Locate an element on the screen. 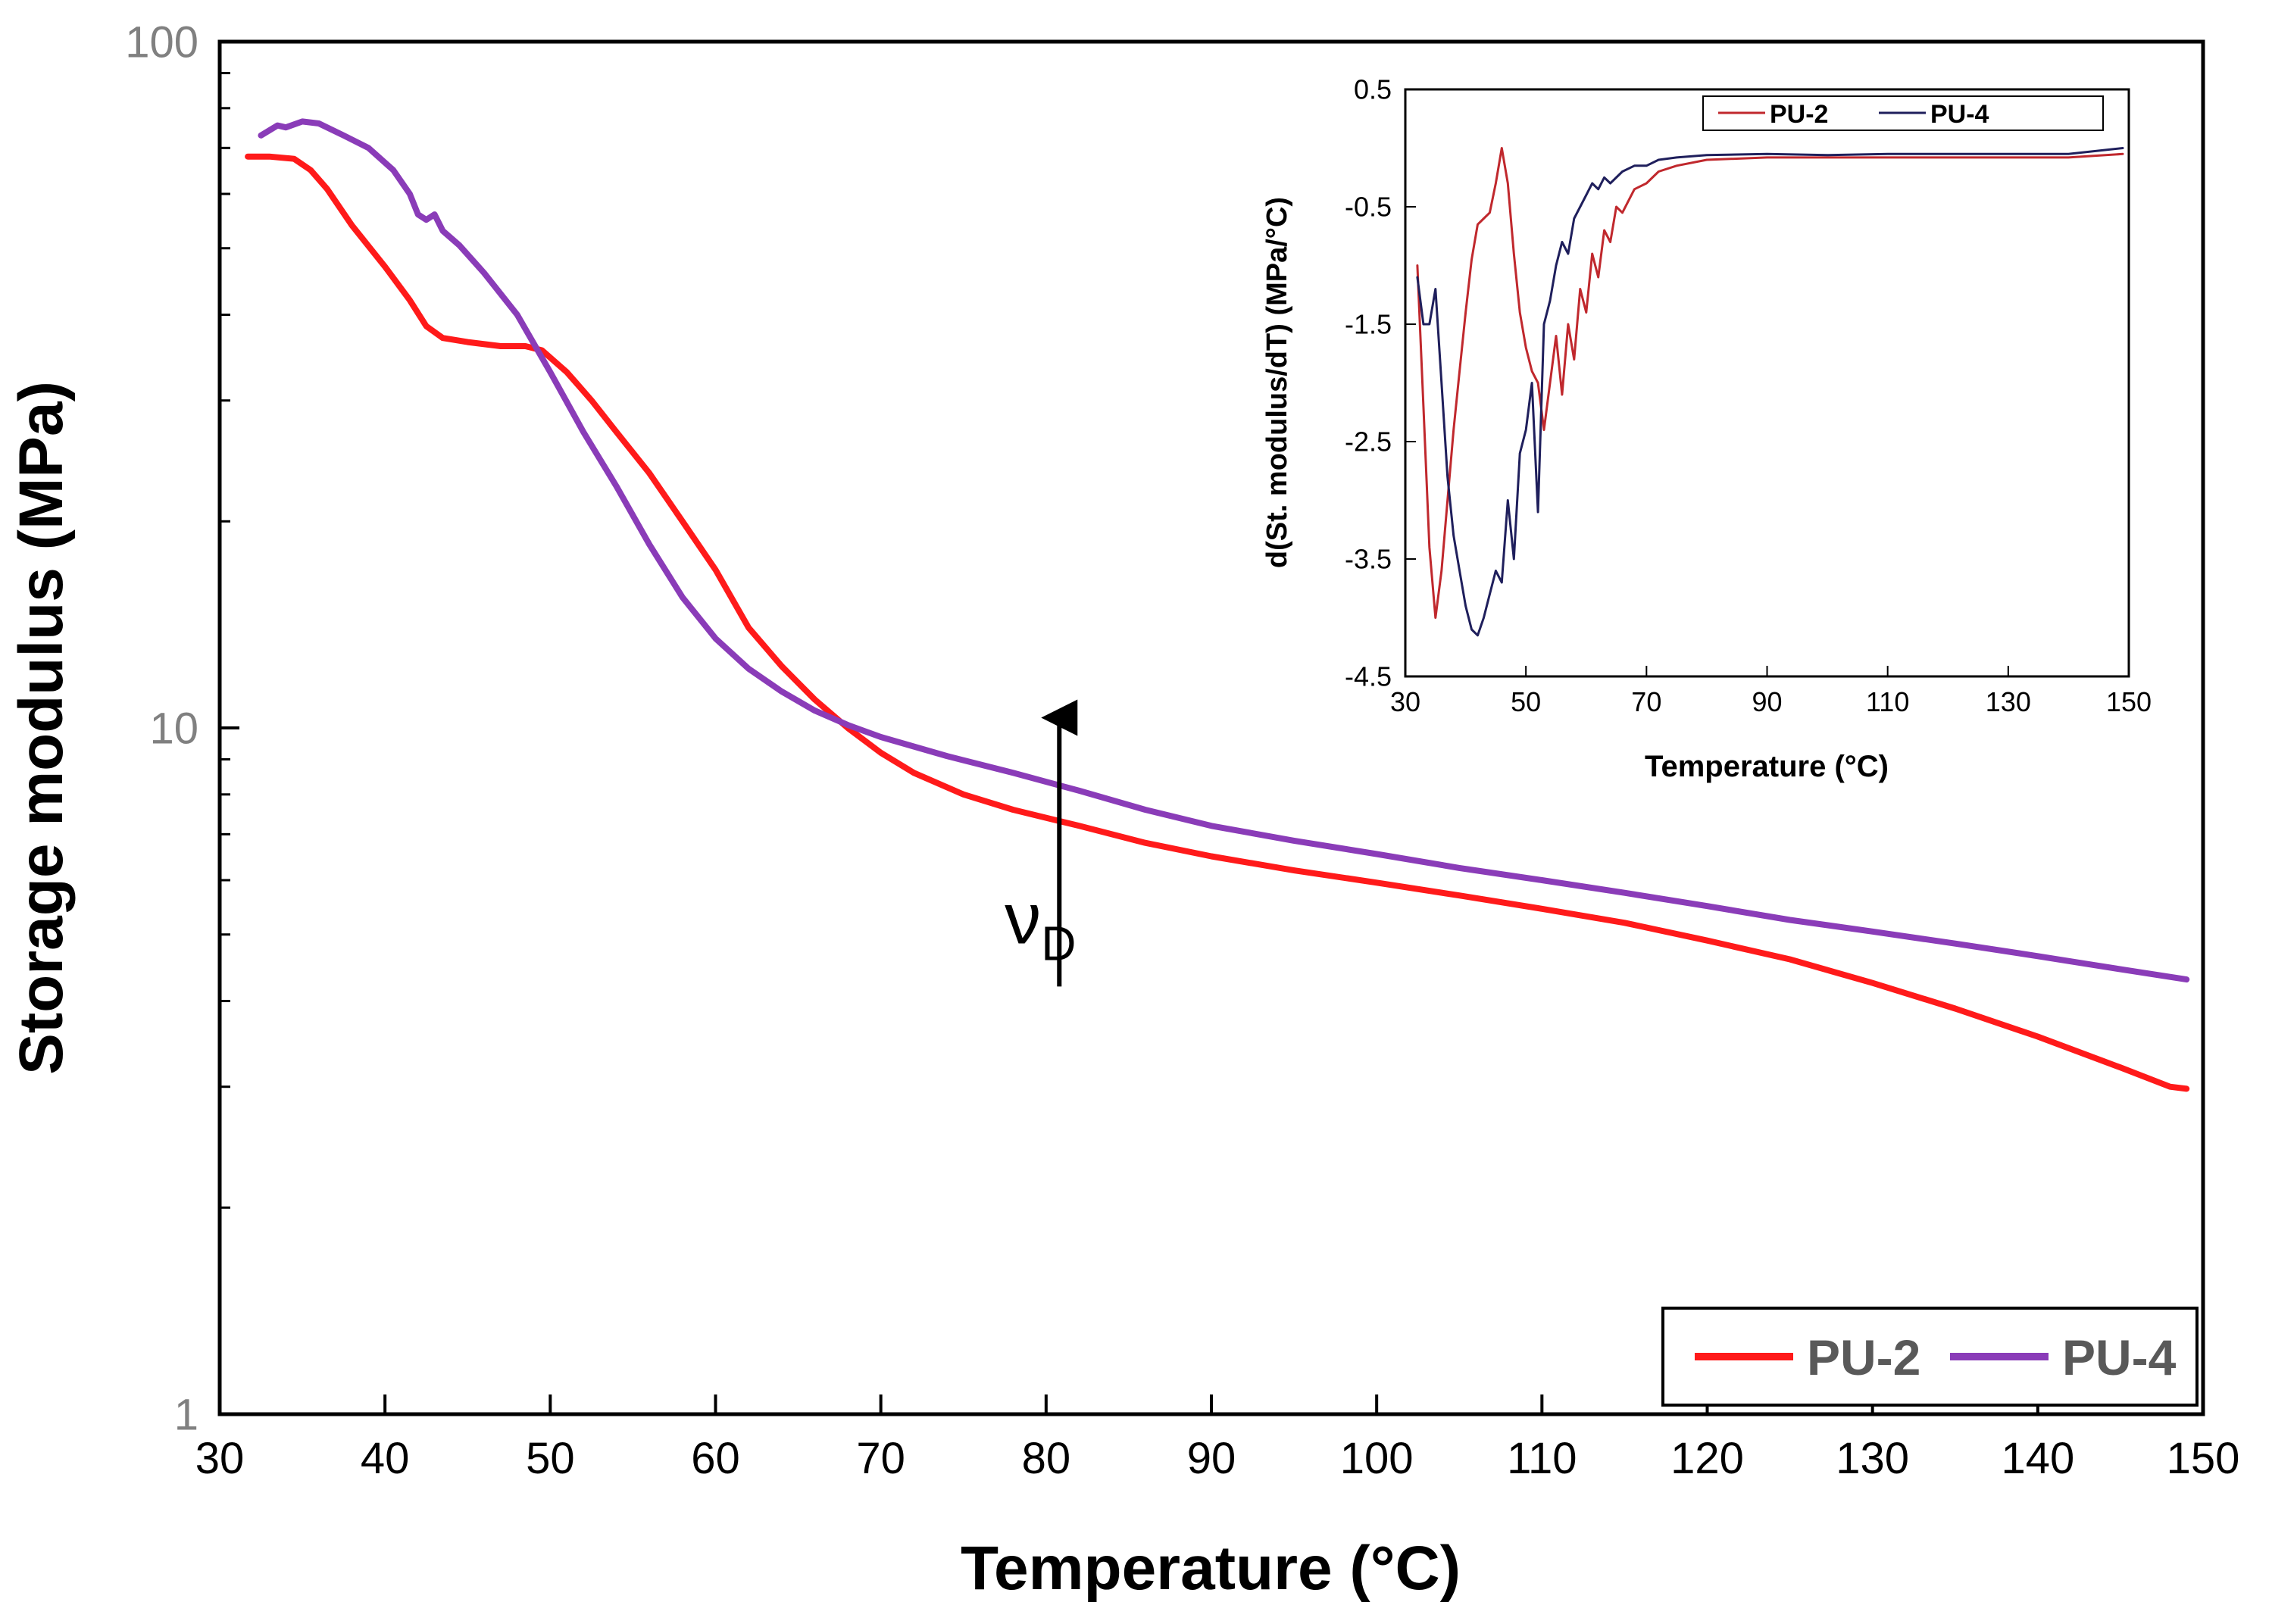  main-y-axis-label: Storage modulus (MPa) is located at coordinates (41, 728).